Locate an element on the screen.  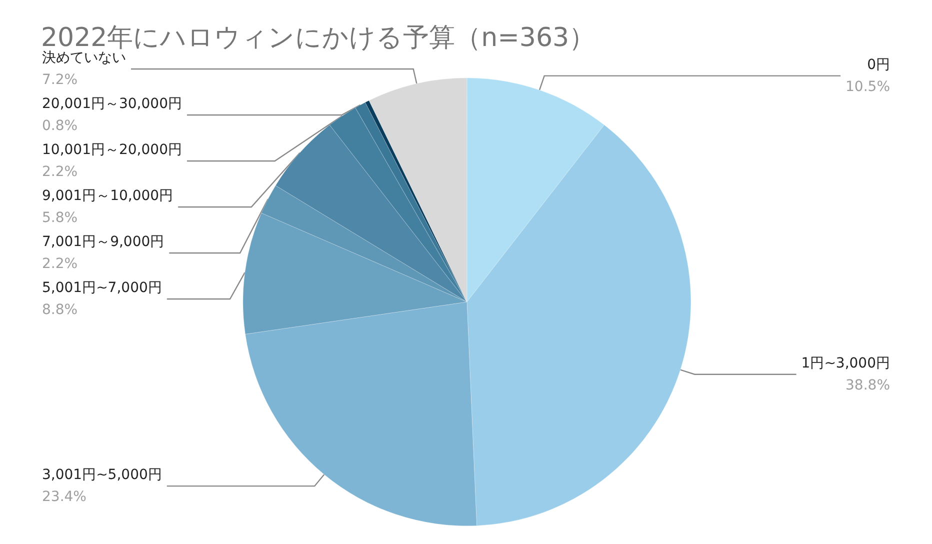
data-label: 7.2% is located at coordinates (60, 80).